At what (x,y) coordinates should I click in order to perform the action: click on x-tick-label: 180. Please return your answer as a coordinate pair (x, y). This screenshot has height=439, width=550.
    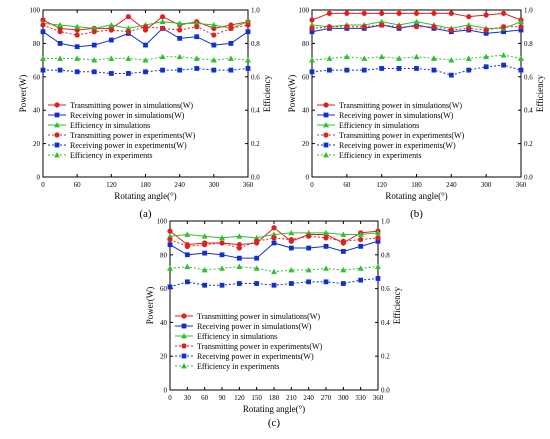
    Looking at the image, I should click on (145, 185).